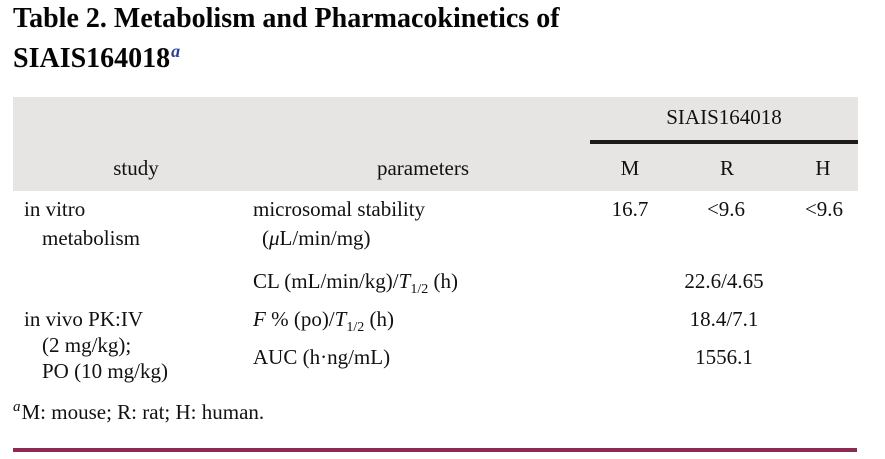 The width and height of the screenshot is (885, 459). Describe the element at coordinates (325, 238) in the screenshot. I see `unit-text: L/min/mg)` at that location.